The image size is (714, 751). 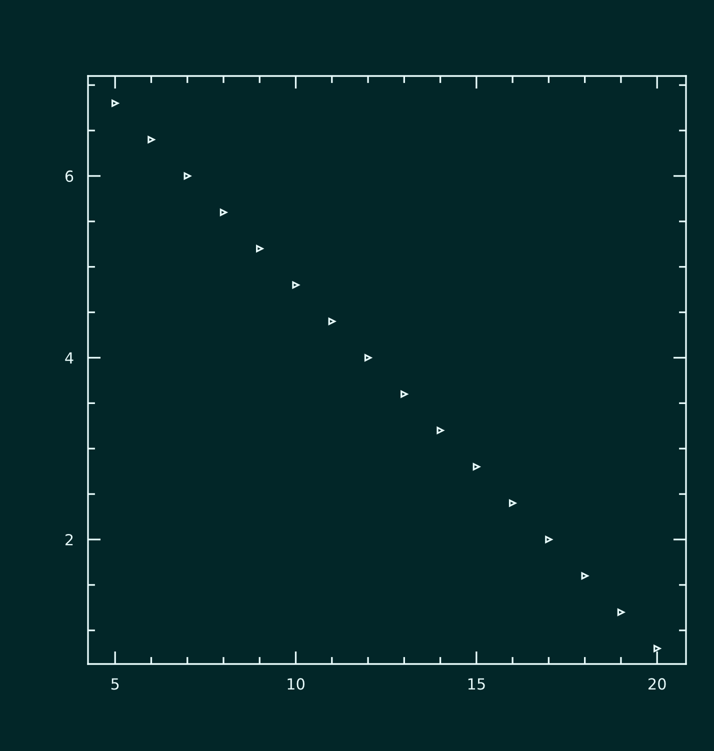 I want to click on x-tick-label: 10, so click(x=296, y=684).